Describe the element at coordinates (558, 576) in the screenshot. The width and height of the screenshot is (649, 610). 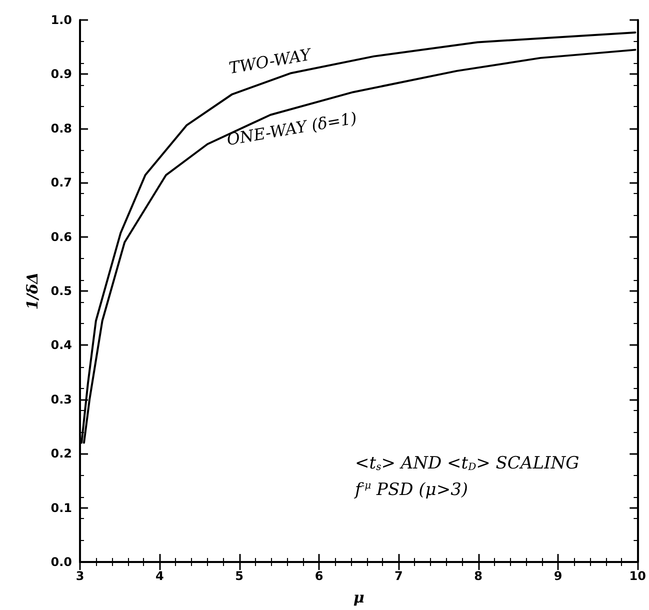
I see `x-tick-label: 9` at that location.